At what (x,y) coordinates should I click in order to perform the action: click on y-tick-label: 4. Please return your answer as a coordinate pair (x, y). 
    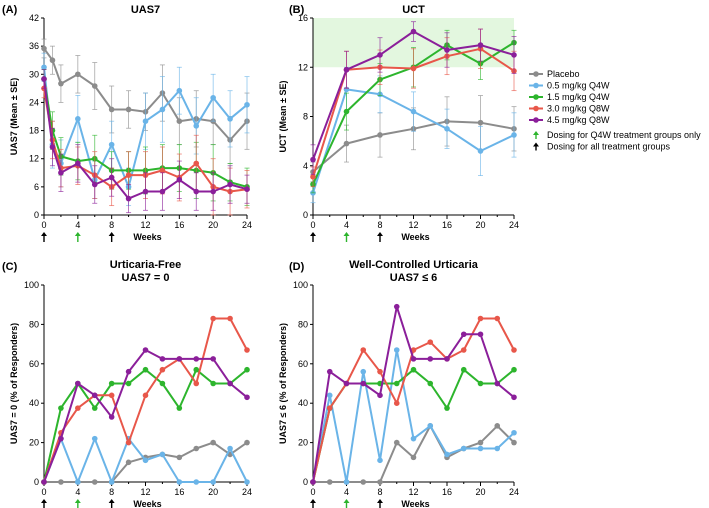
    Looking at the image, I should click on (305, 166).